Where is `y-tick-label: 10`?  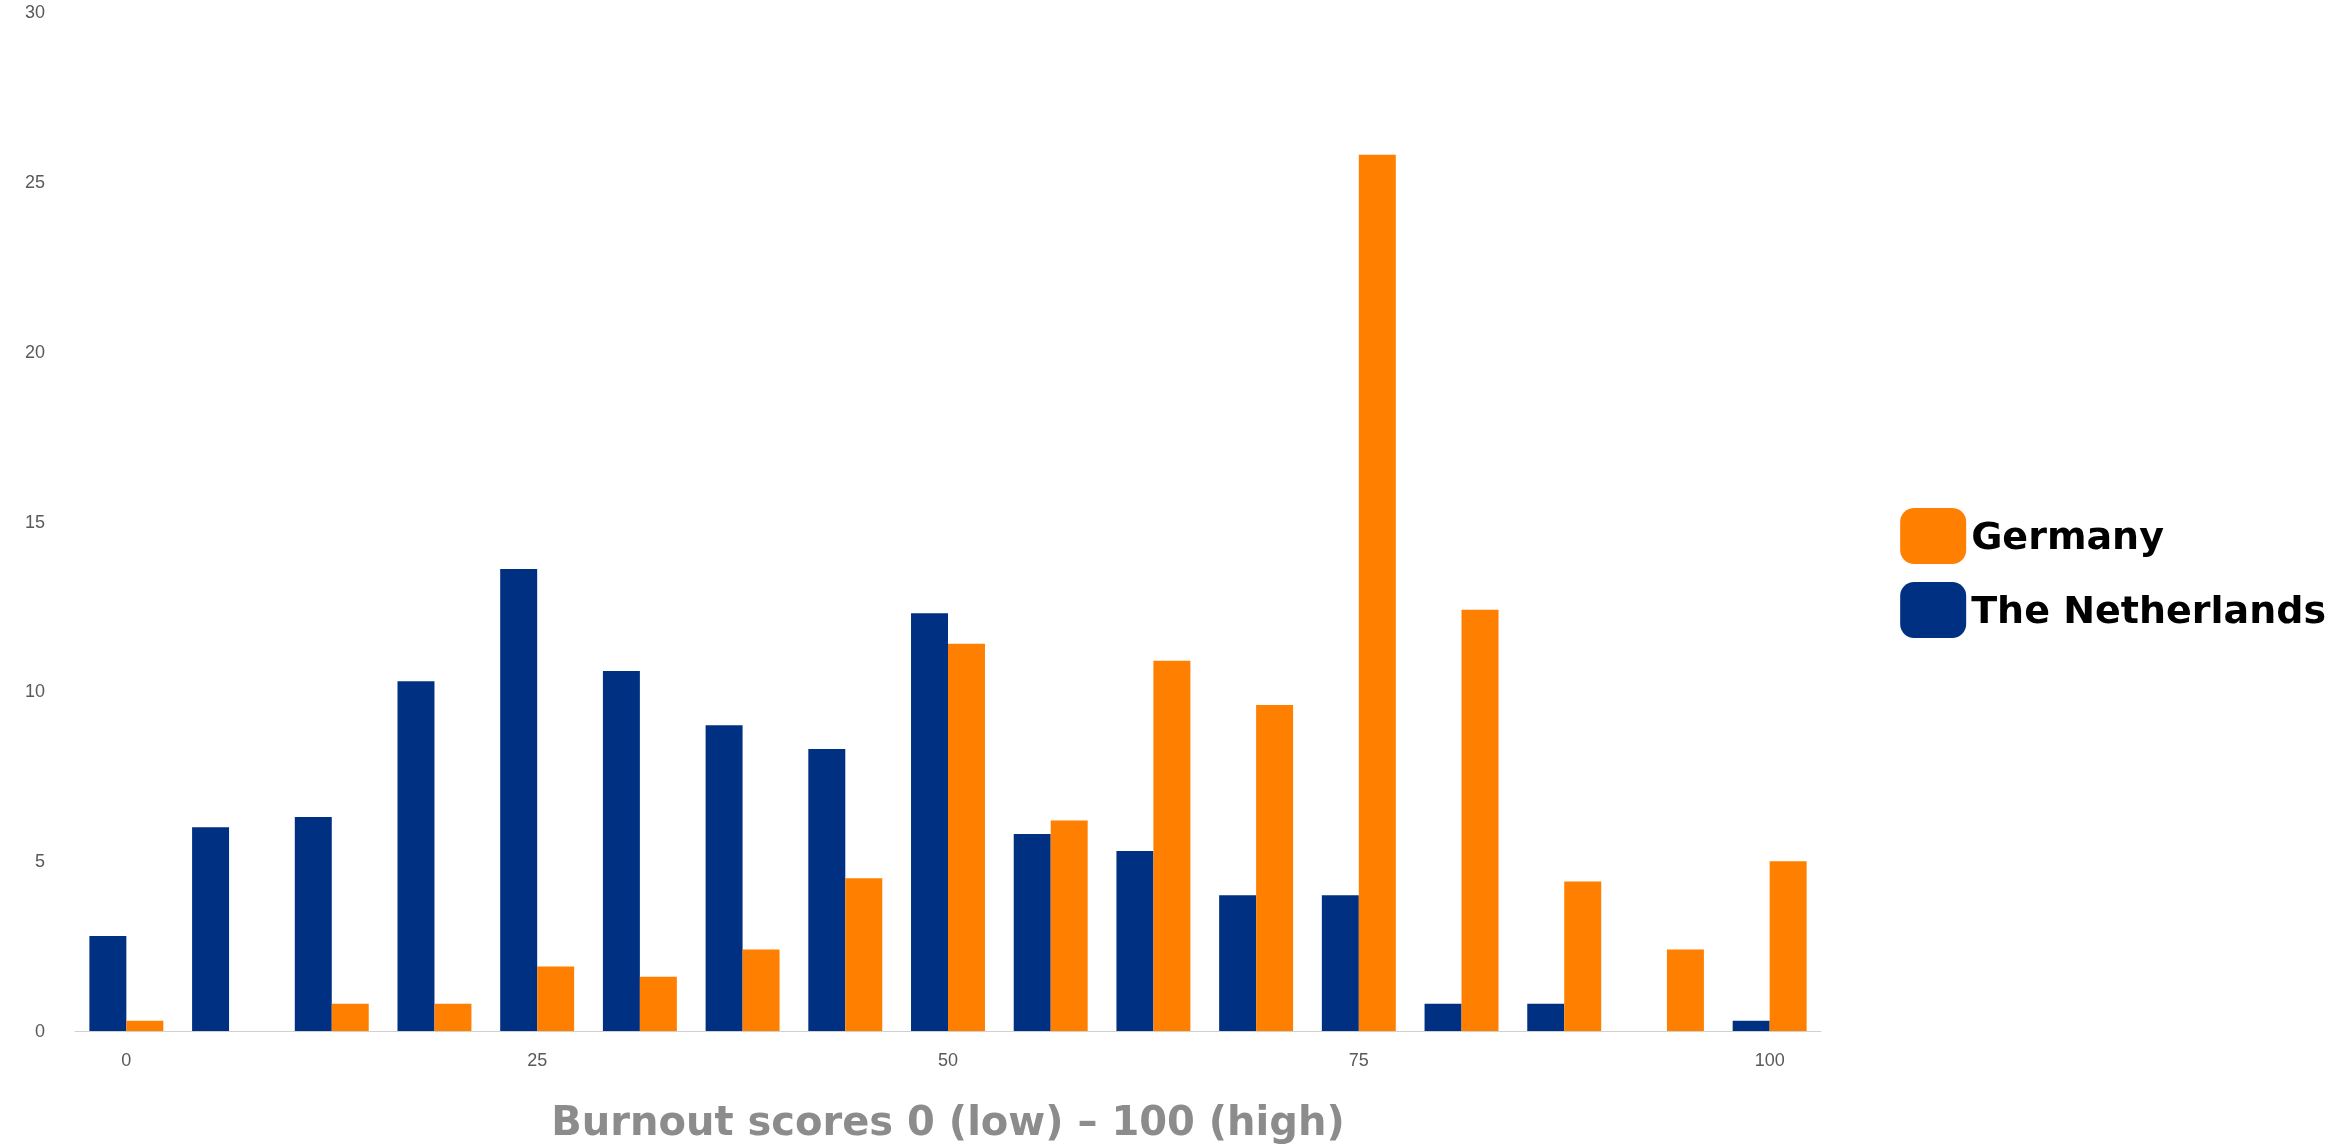
y-tick-label: 10 is located at coordinates (34, 691).